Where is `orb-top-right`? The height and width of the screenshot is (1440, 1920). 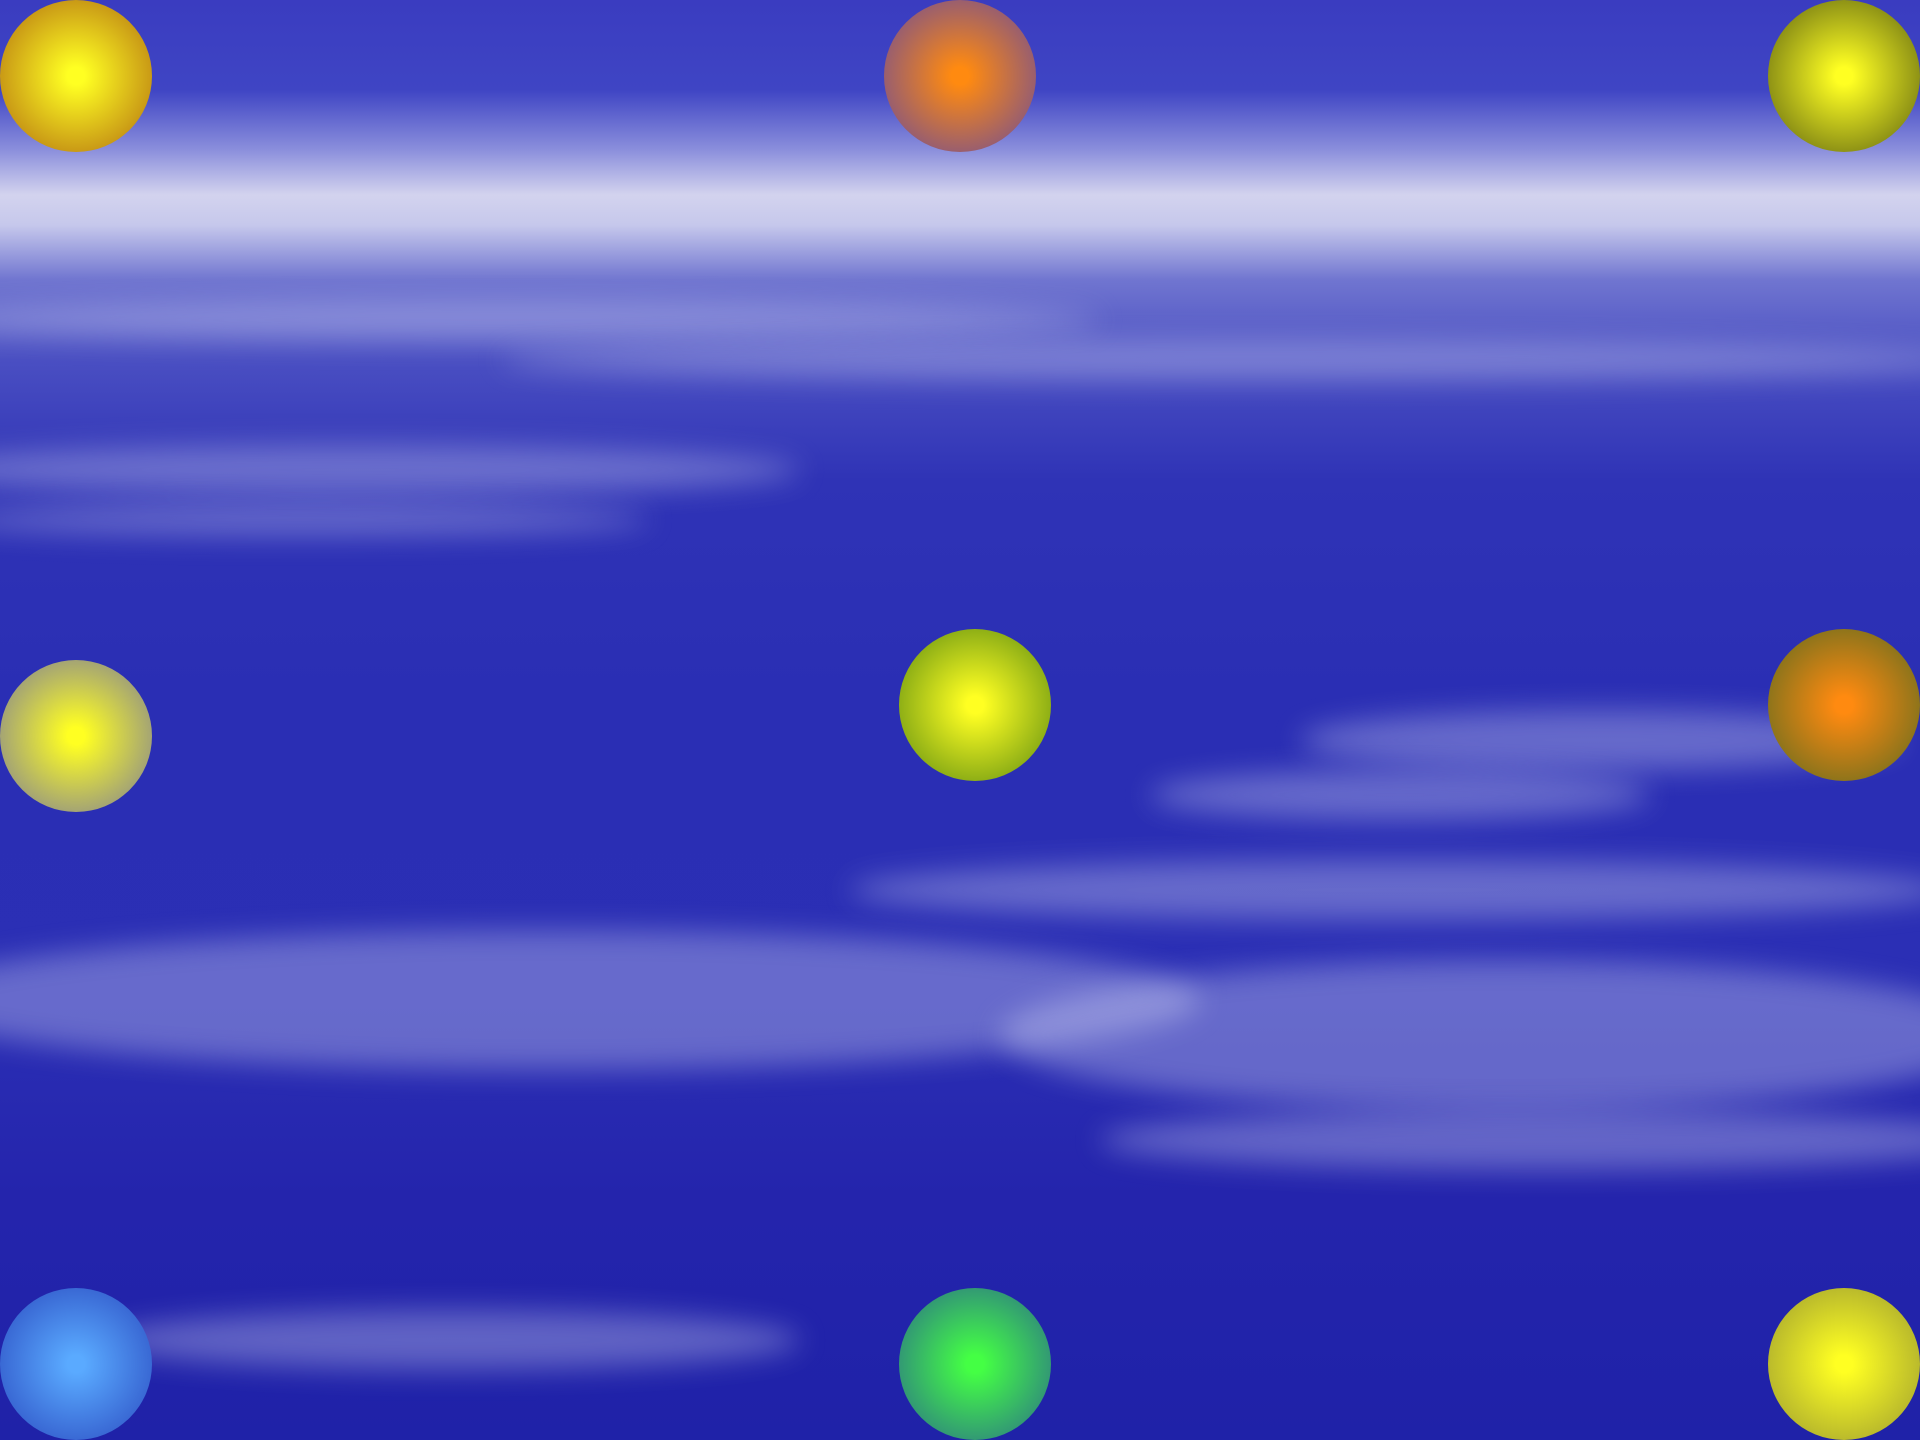 orb-top-right is located at coordinates (1844, 76).